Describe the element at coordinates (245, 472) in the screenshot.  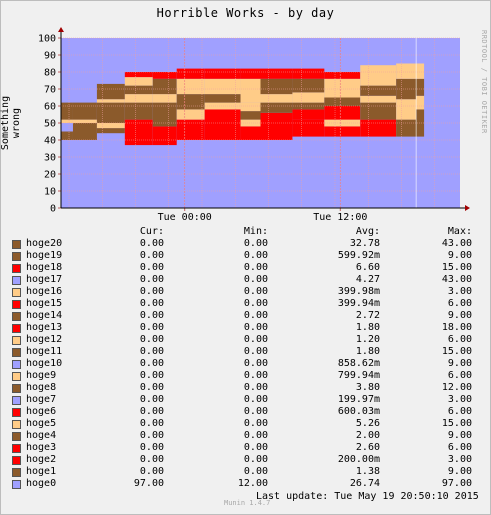
I see `legend-row: hoge1 0.00 0.00 1.38 9.00` at that location.